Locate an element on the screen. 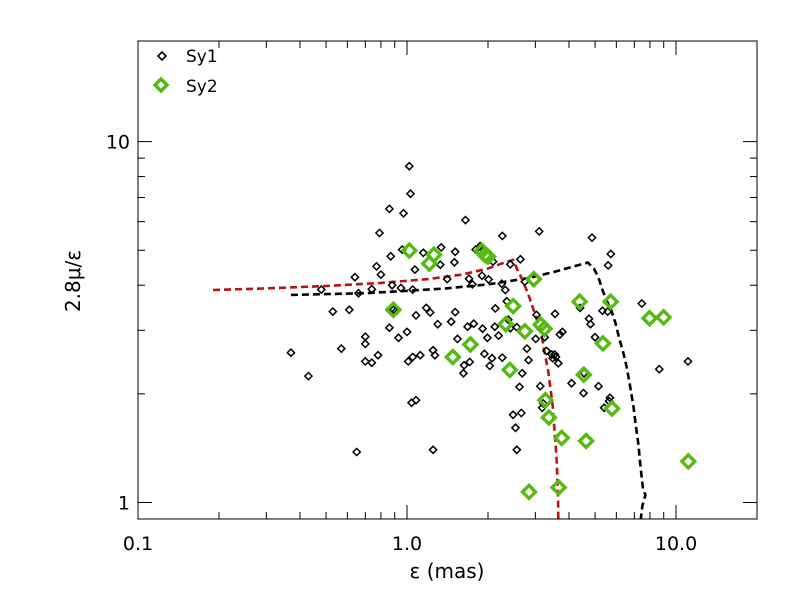  legend-item-sy1: Sy1 is located at coordinates (187, 57).